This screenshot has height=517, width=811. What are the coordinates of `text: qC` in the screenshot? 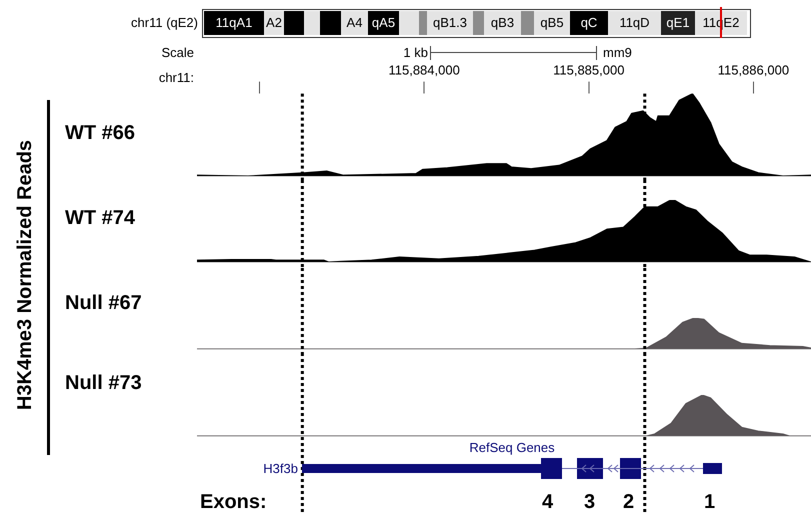 It's located at (589, 23).